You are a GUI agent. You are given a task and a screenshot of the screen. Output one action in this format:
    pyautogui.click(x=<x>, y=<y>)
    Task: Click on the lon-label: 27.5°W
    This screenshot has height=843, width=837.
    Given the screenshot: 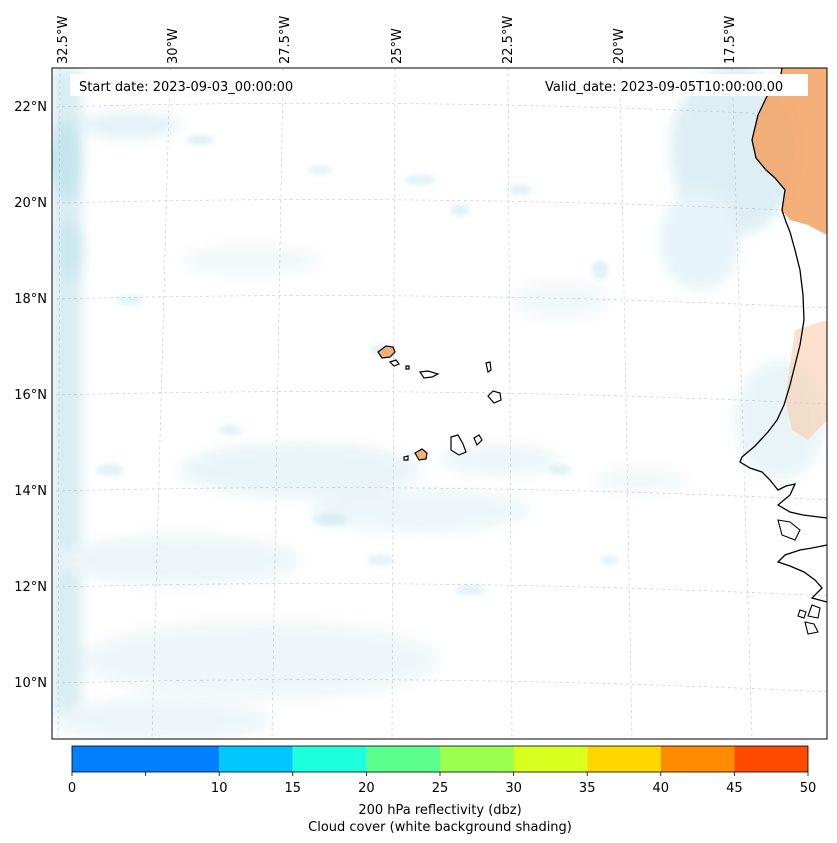 What is the action you would take?
    pyautogui.click(x=285, y=40)
    